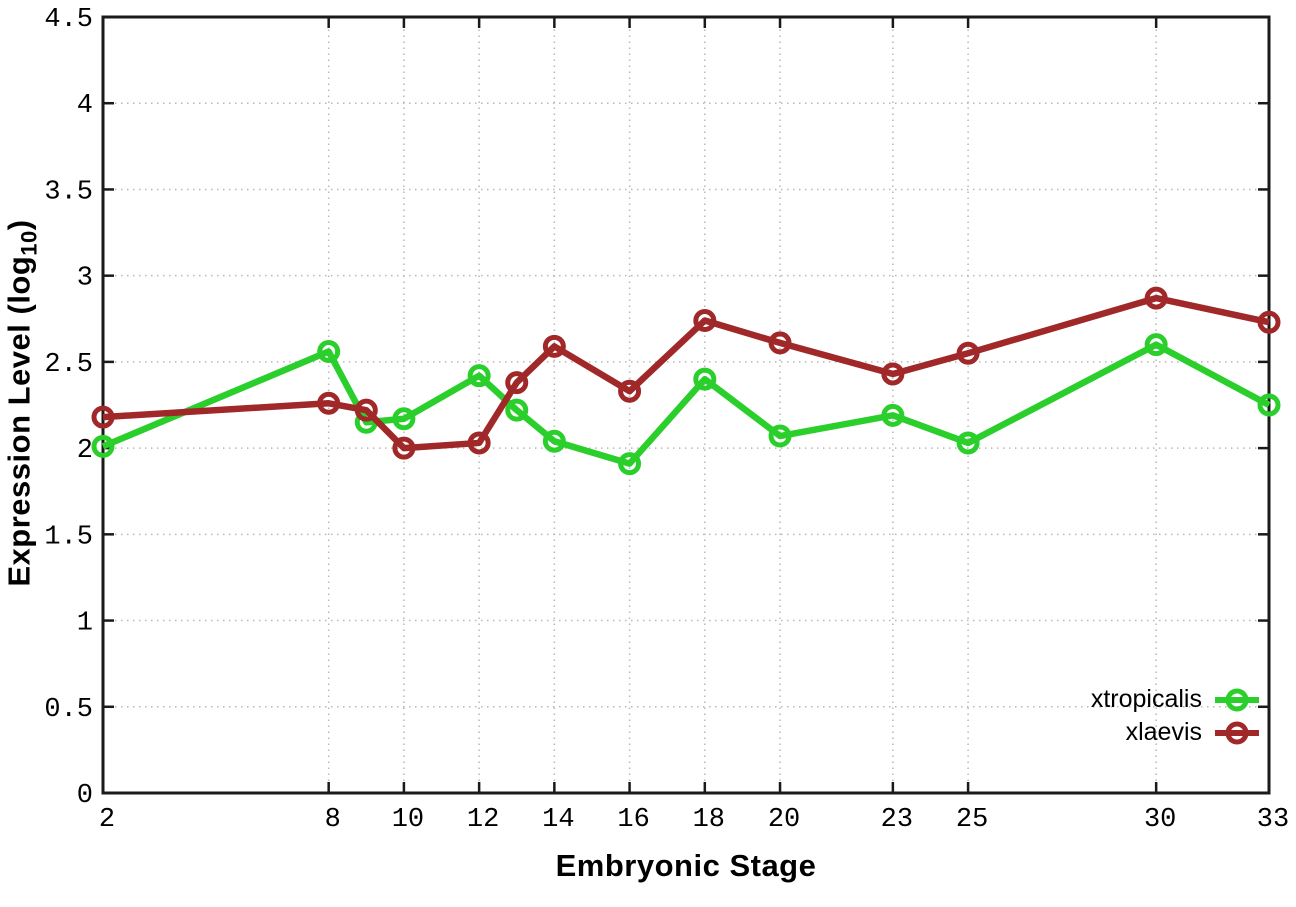 The width and height of the screenshot is (1296, 907). What do you see at coordinates (85, 106) in the screenshot?
I see `y-tick-label: 4` at bounding box center [85, 106].